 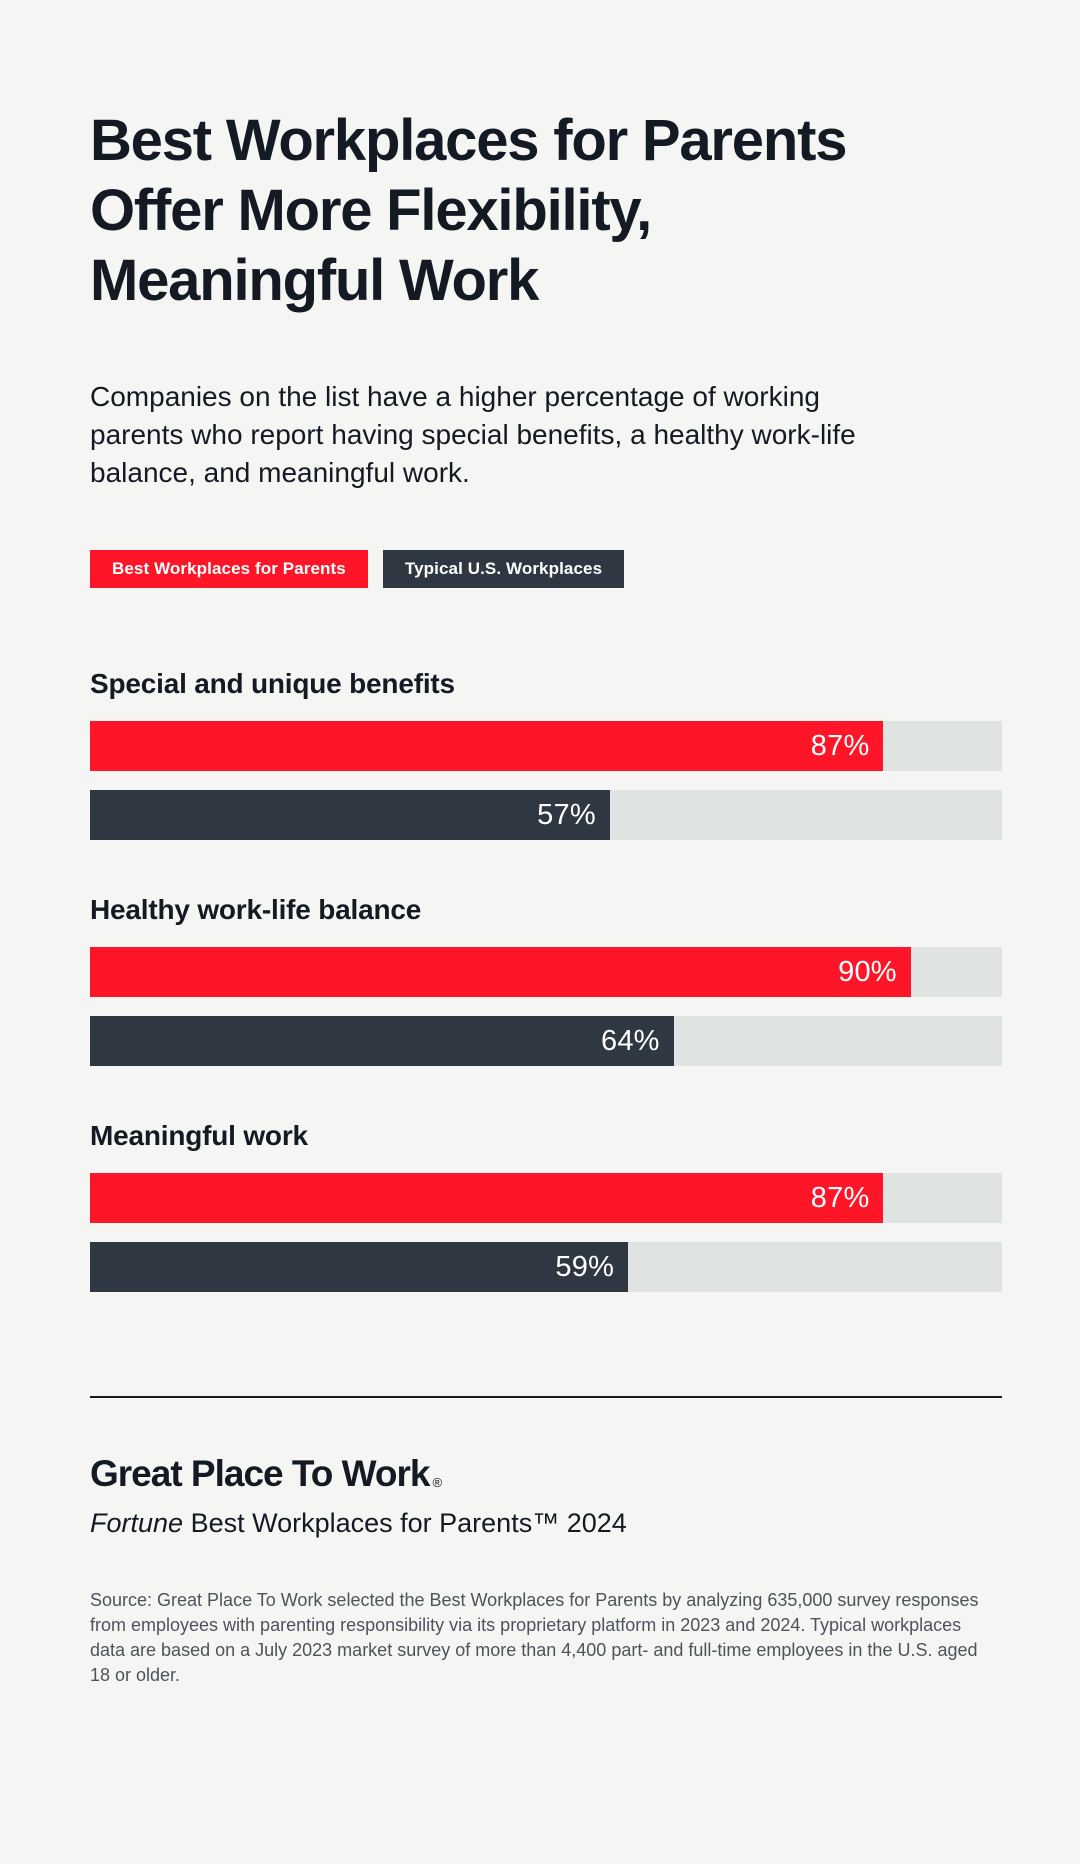 I want to click on bar-track: 64%, so click(x=546, y=1041).